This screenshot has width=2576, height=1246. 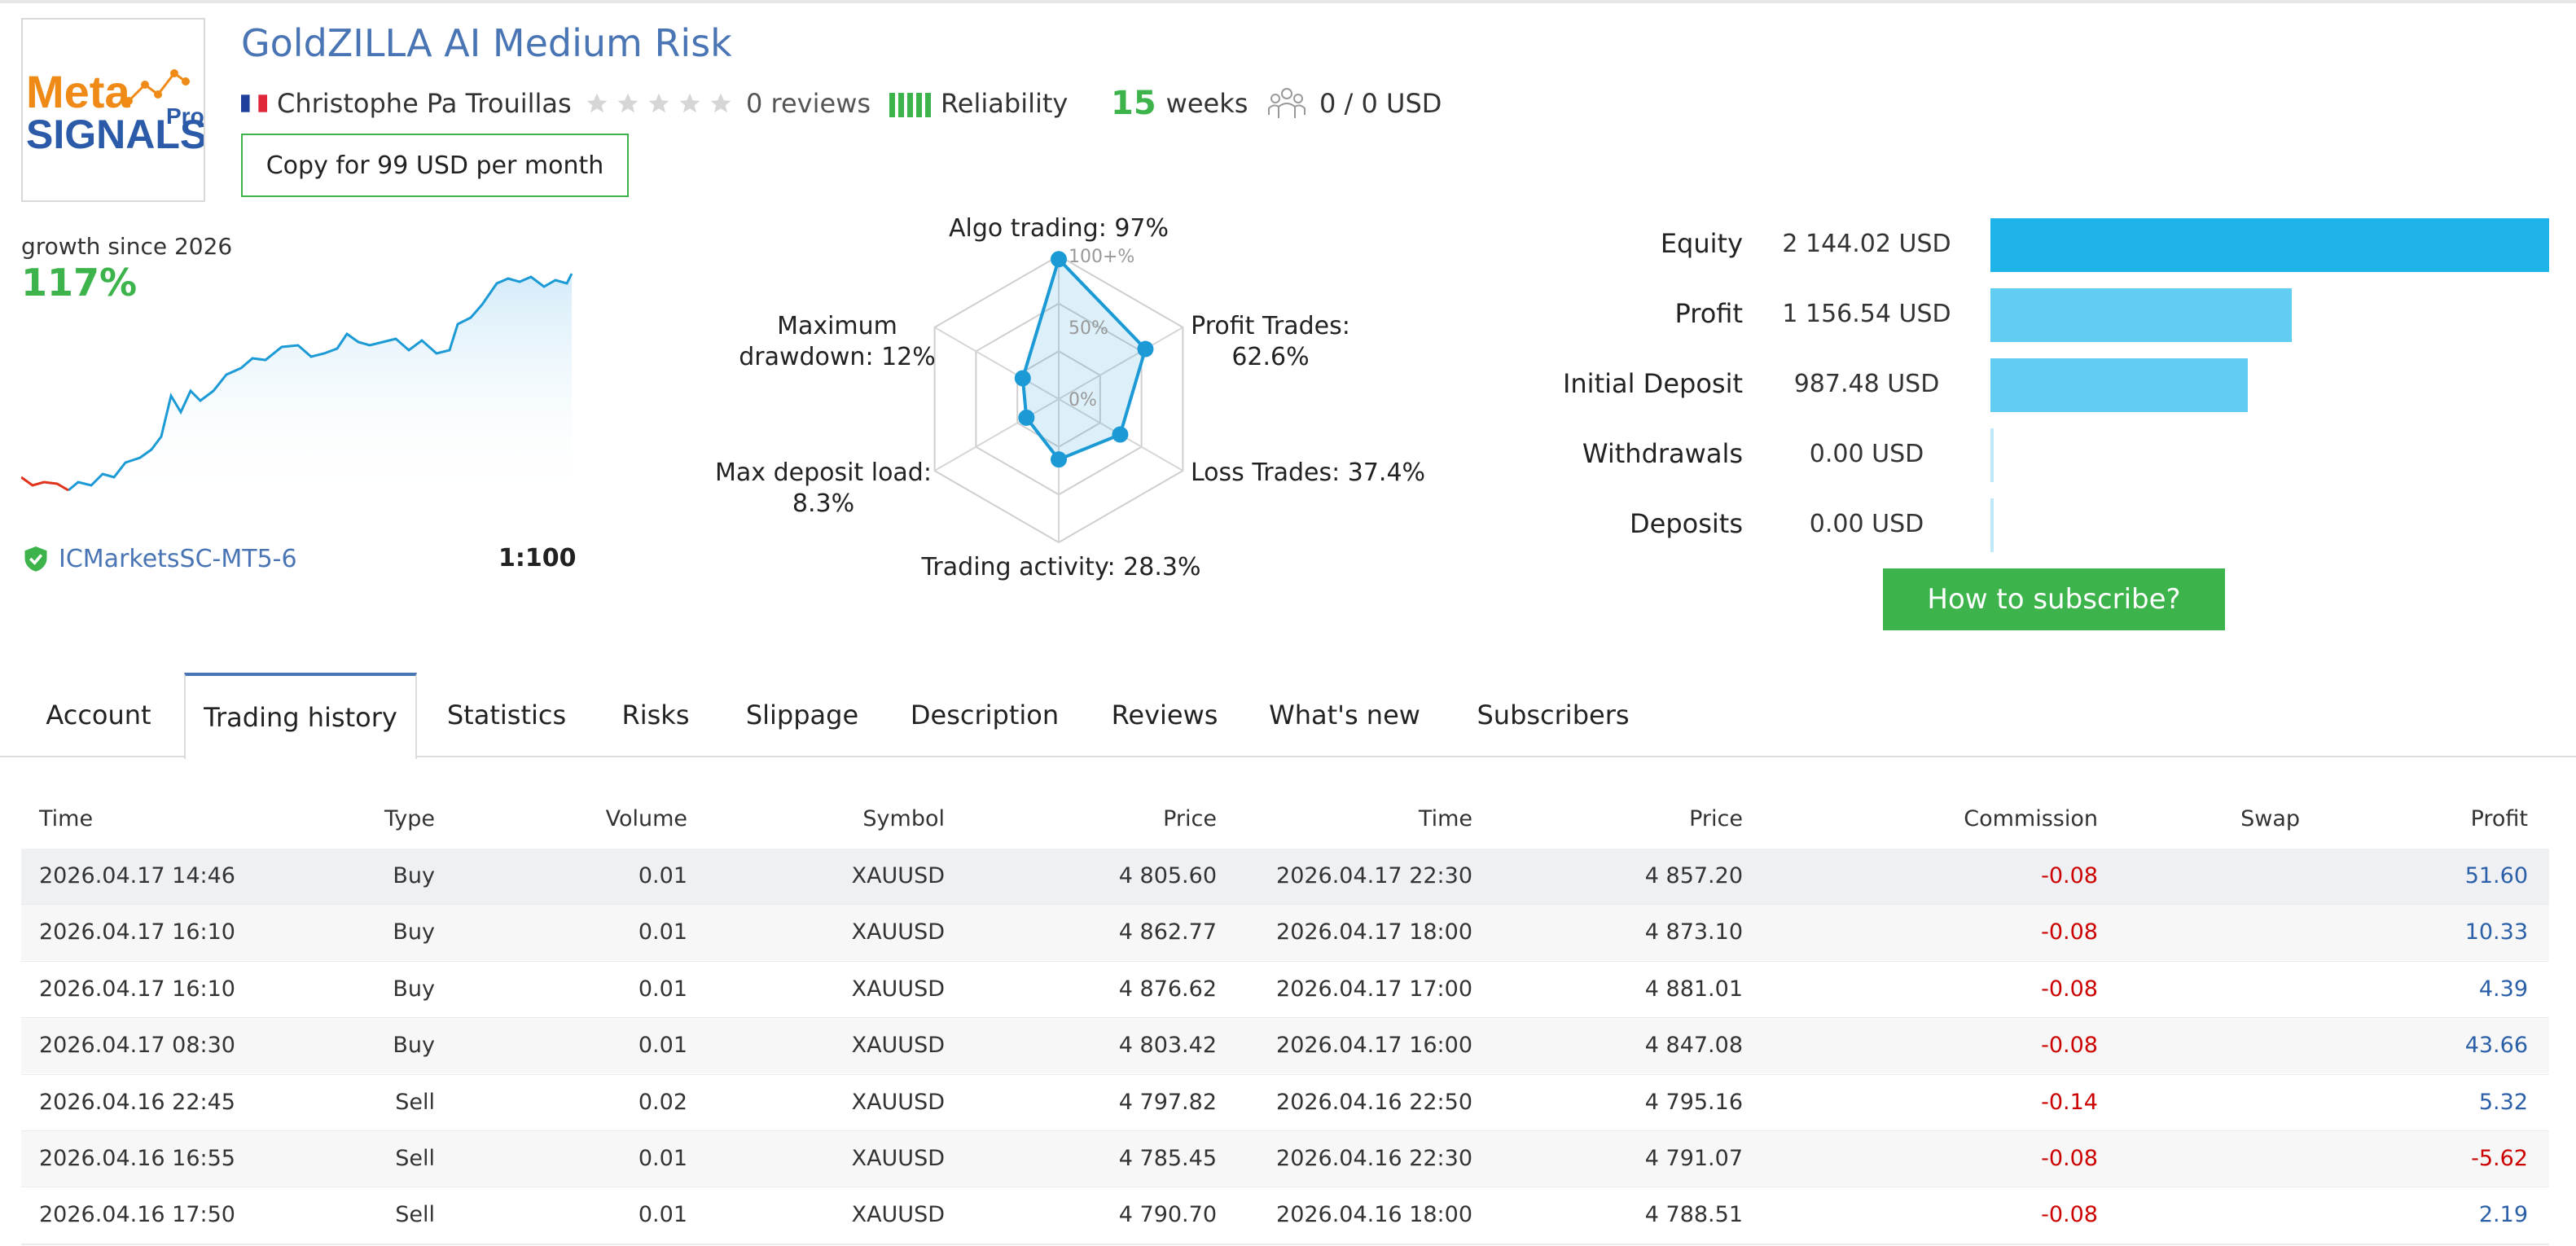 I want to click on radar-point-activity, so click(x=1059, y=459).